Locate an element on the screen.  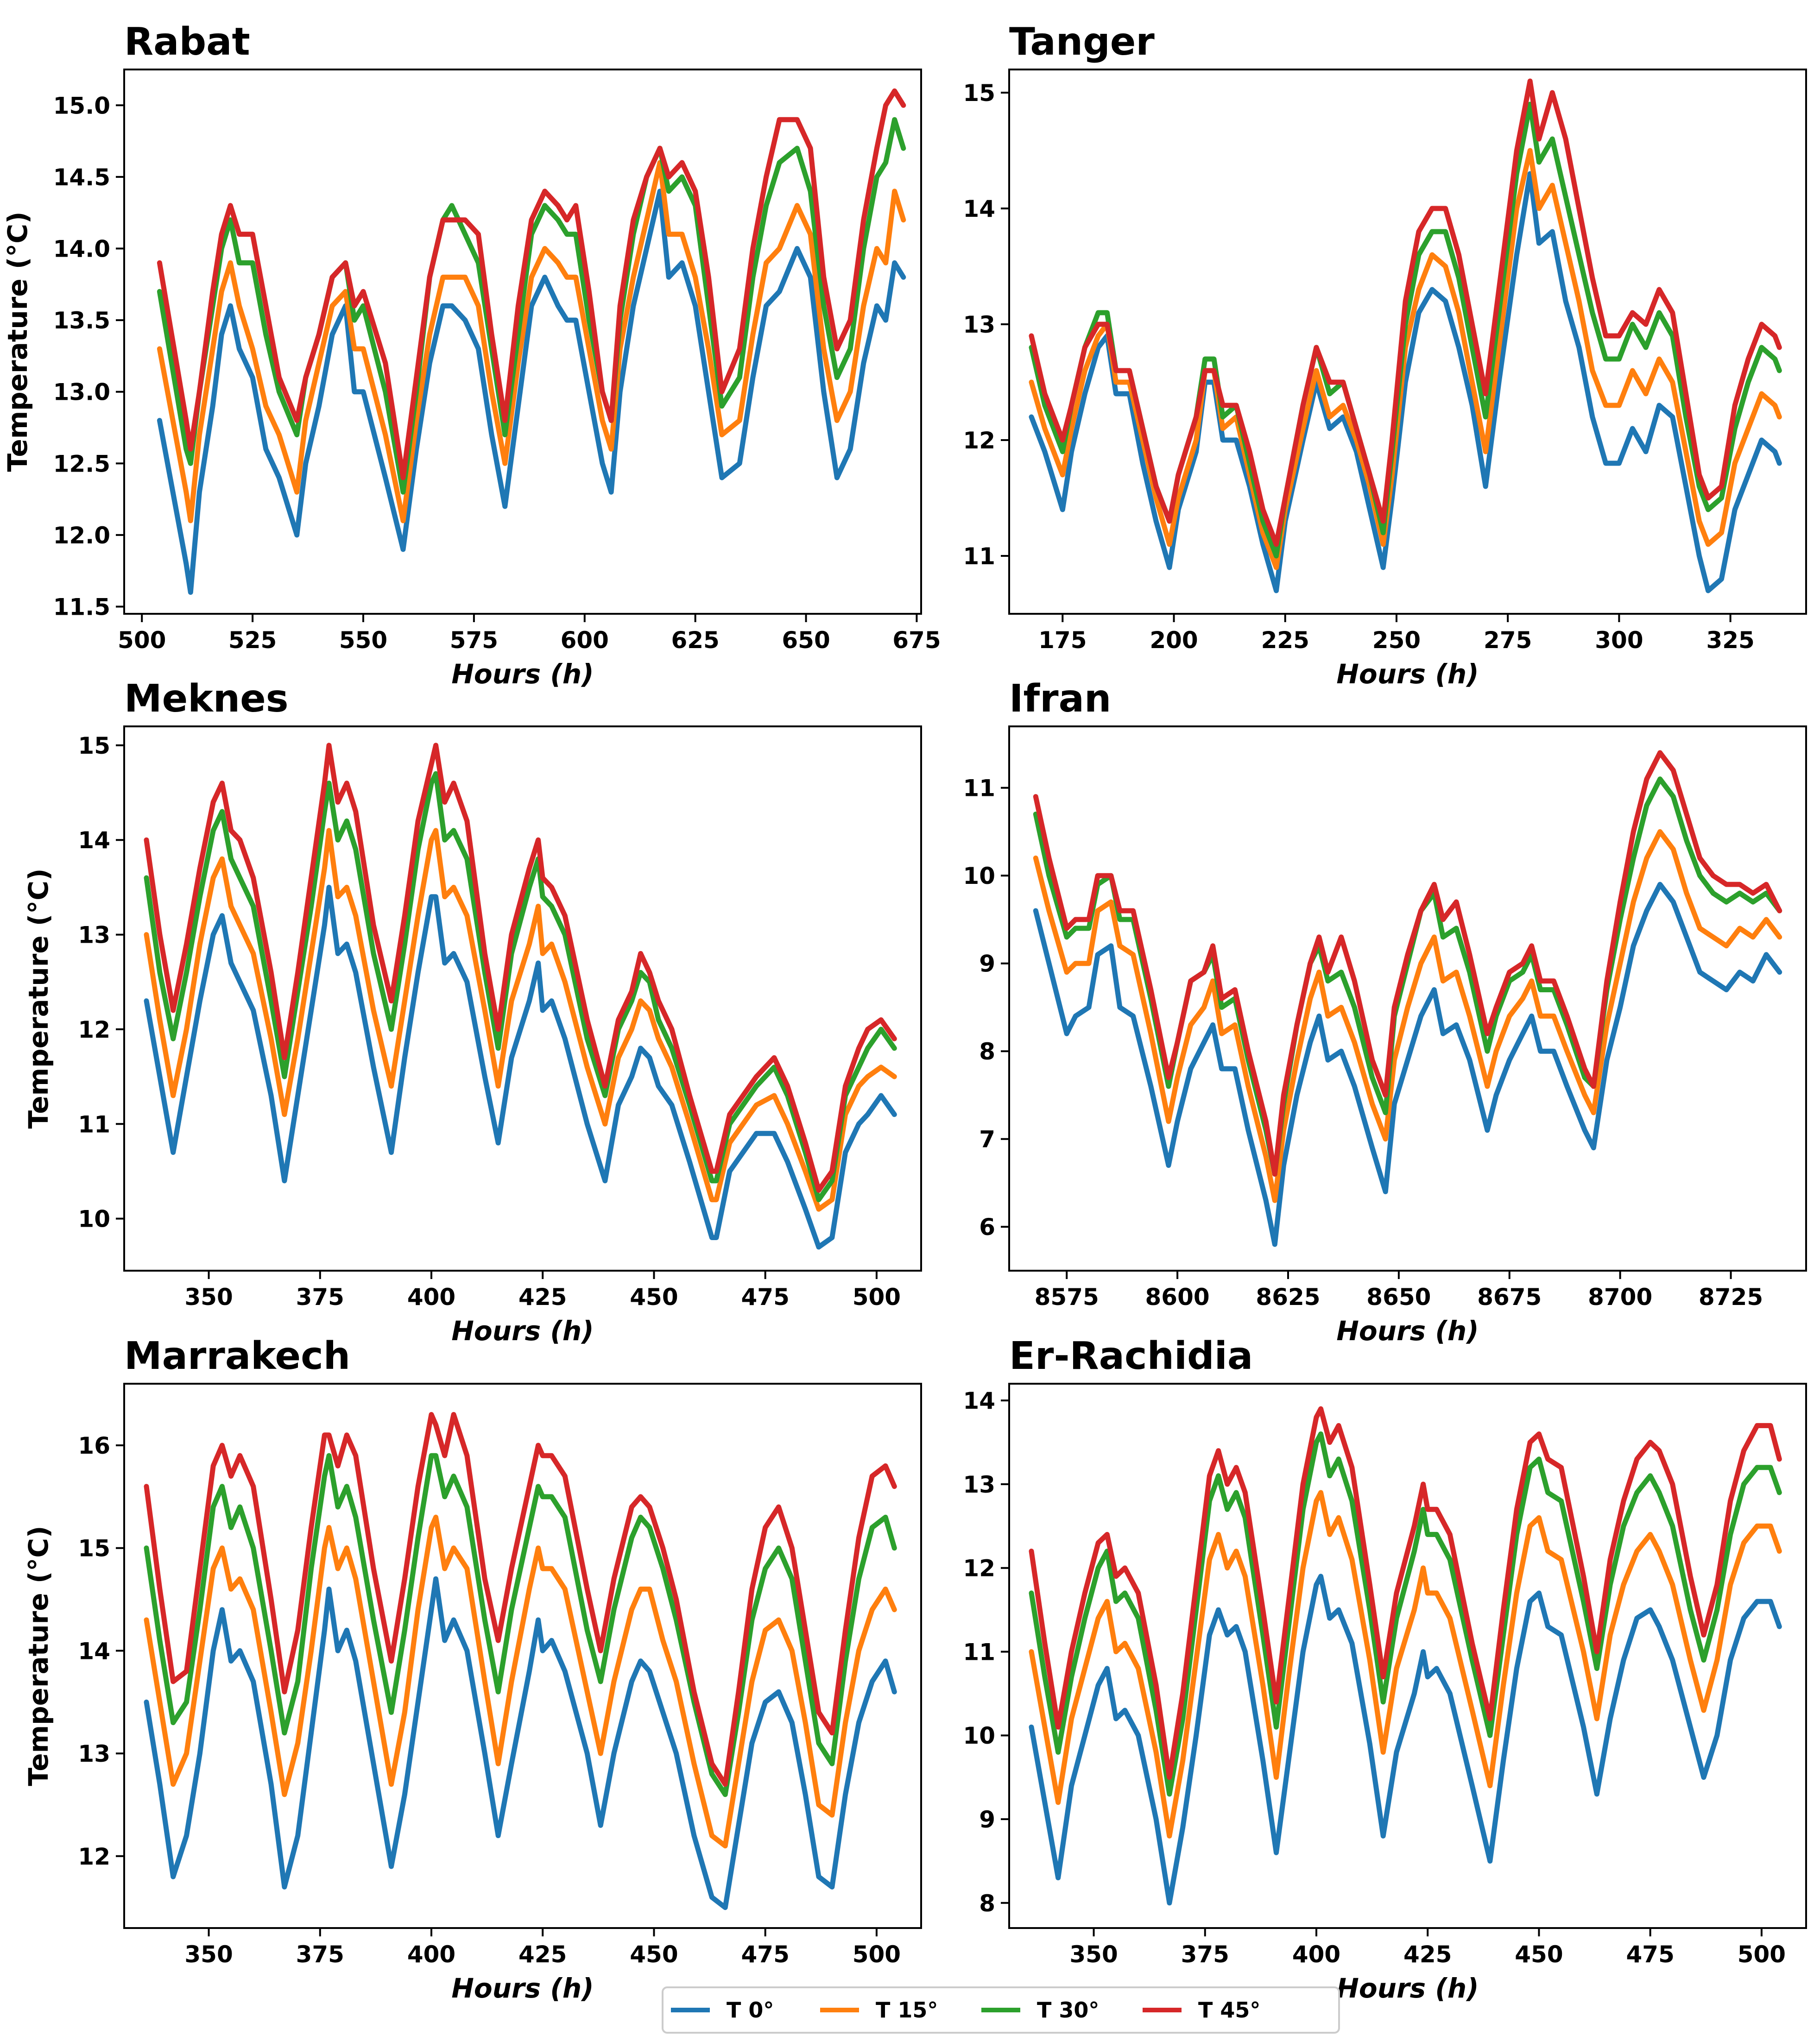
y-tick-label: 13.0 is located at coordinates (81, 392).